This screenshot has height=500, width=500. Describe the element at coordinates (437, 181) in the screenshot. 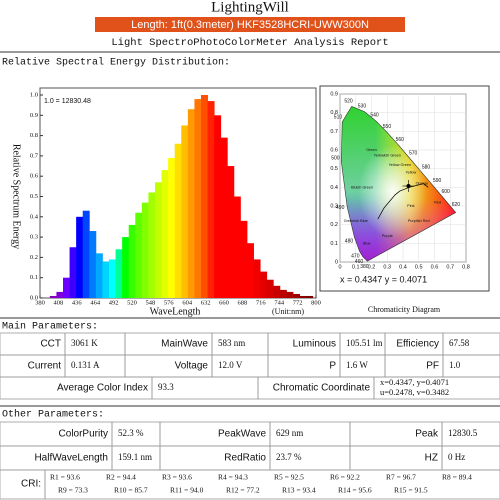

I see `locus-label: 590` at that location.